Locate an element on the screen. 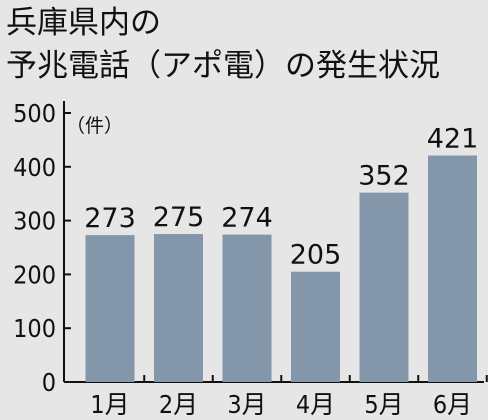 The height and width of the screenshot is (420, 488). data-label-1: 273 is located at coordinates (110, 218).